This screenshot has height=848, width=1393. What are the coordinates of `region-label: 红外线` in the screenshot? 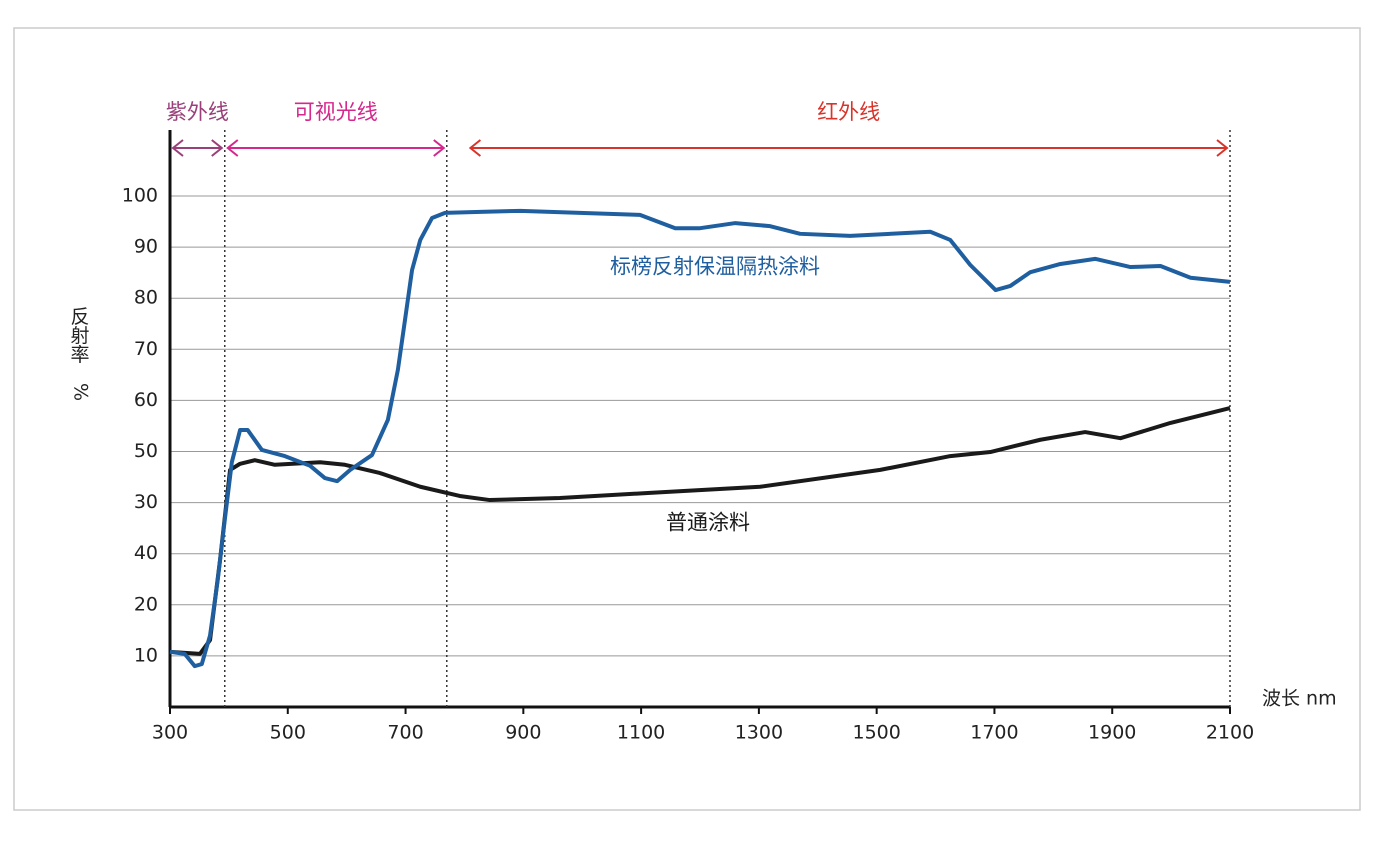 It's located at (848, 112).